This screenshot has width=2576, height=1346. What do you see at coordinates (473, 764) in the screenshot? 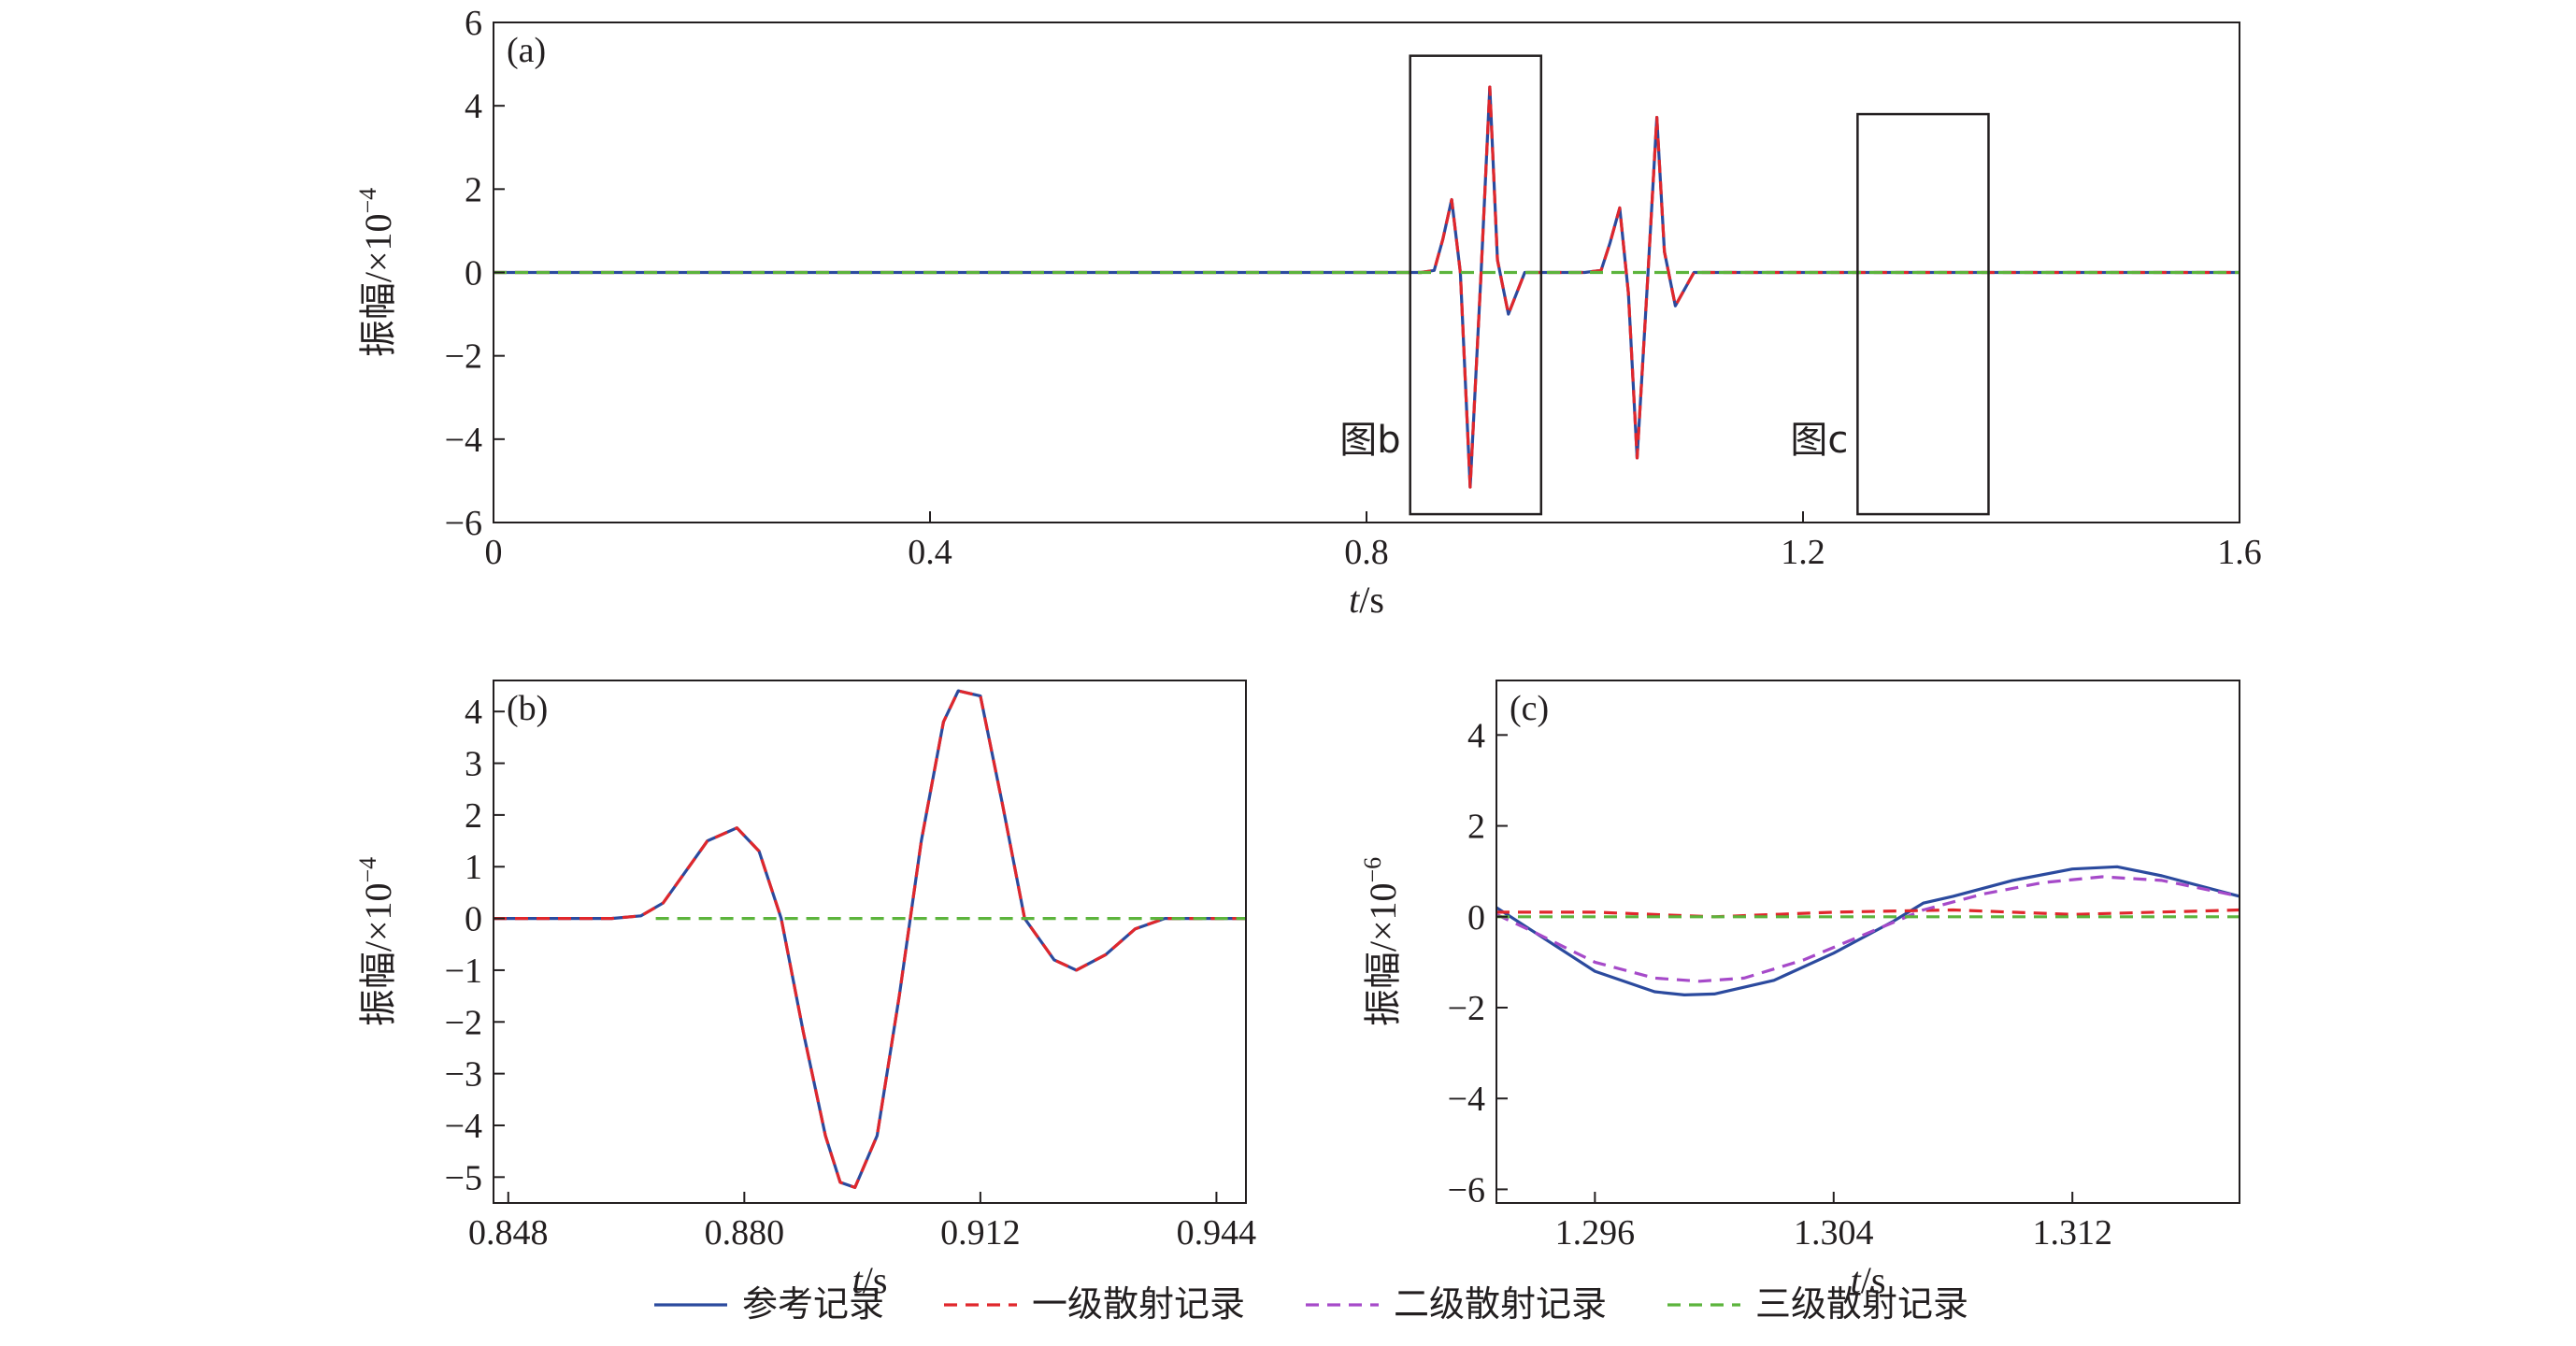
I see `y-tick-label: 3` at bounding box center [473, 764].